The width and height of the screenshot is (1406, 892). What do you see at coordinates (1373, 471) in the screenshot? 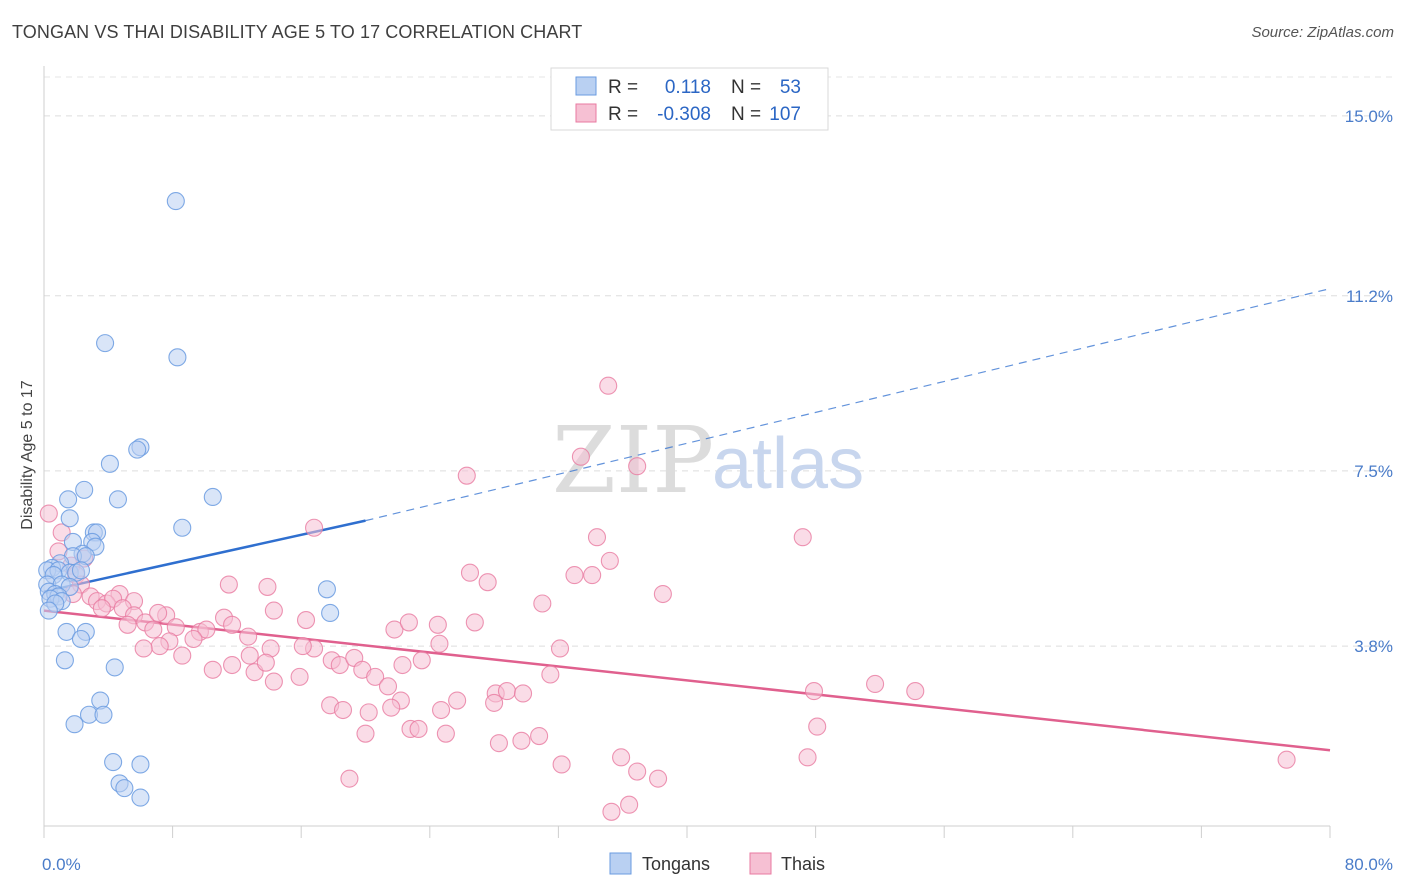
I see `y-tick-label: 7.5%` at bounding box center [1373, 471].